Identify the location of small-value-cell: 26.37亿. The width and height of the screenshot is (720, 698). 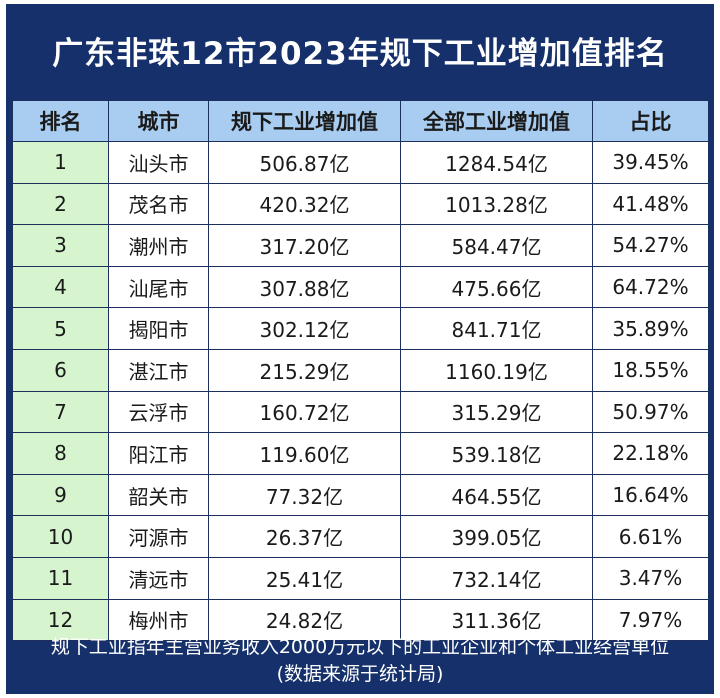
(304, 536).